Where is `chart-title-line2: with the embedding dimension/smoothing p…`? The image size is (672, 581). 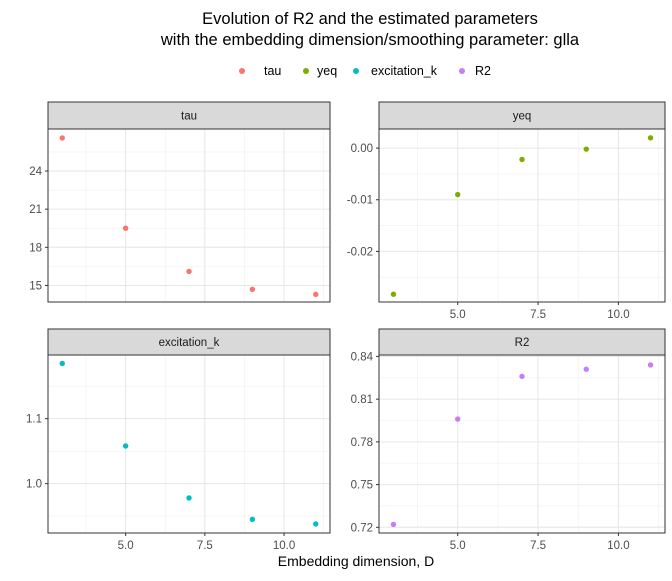 chart-title-line2: with the embedding dimension/smoothing p… is located at coordinates (370, 40).